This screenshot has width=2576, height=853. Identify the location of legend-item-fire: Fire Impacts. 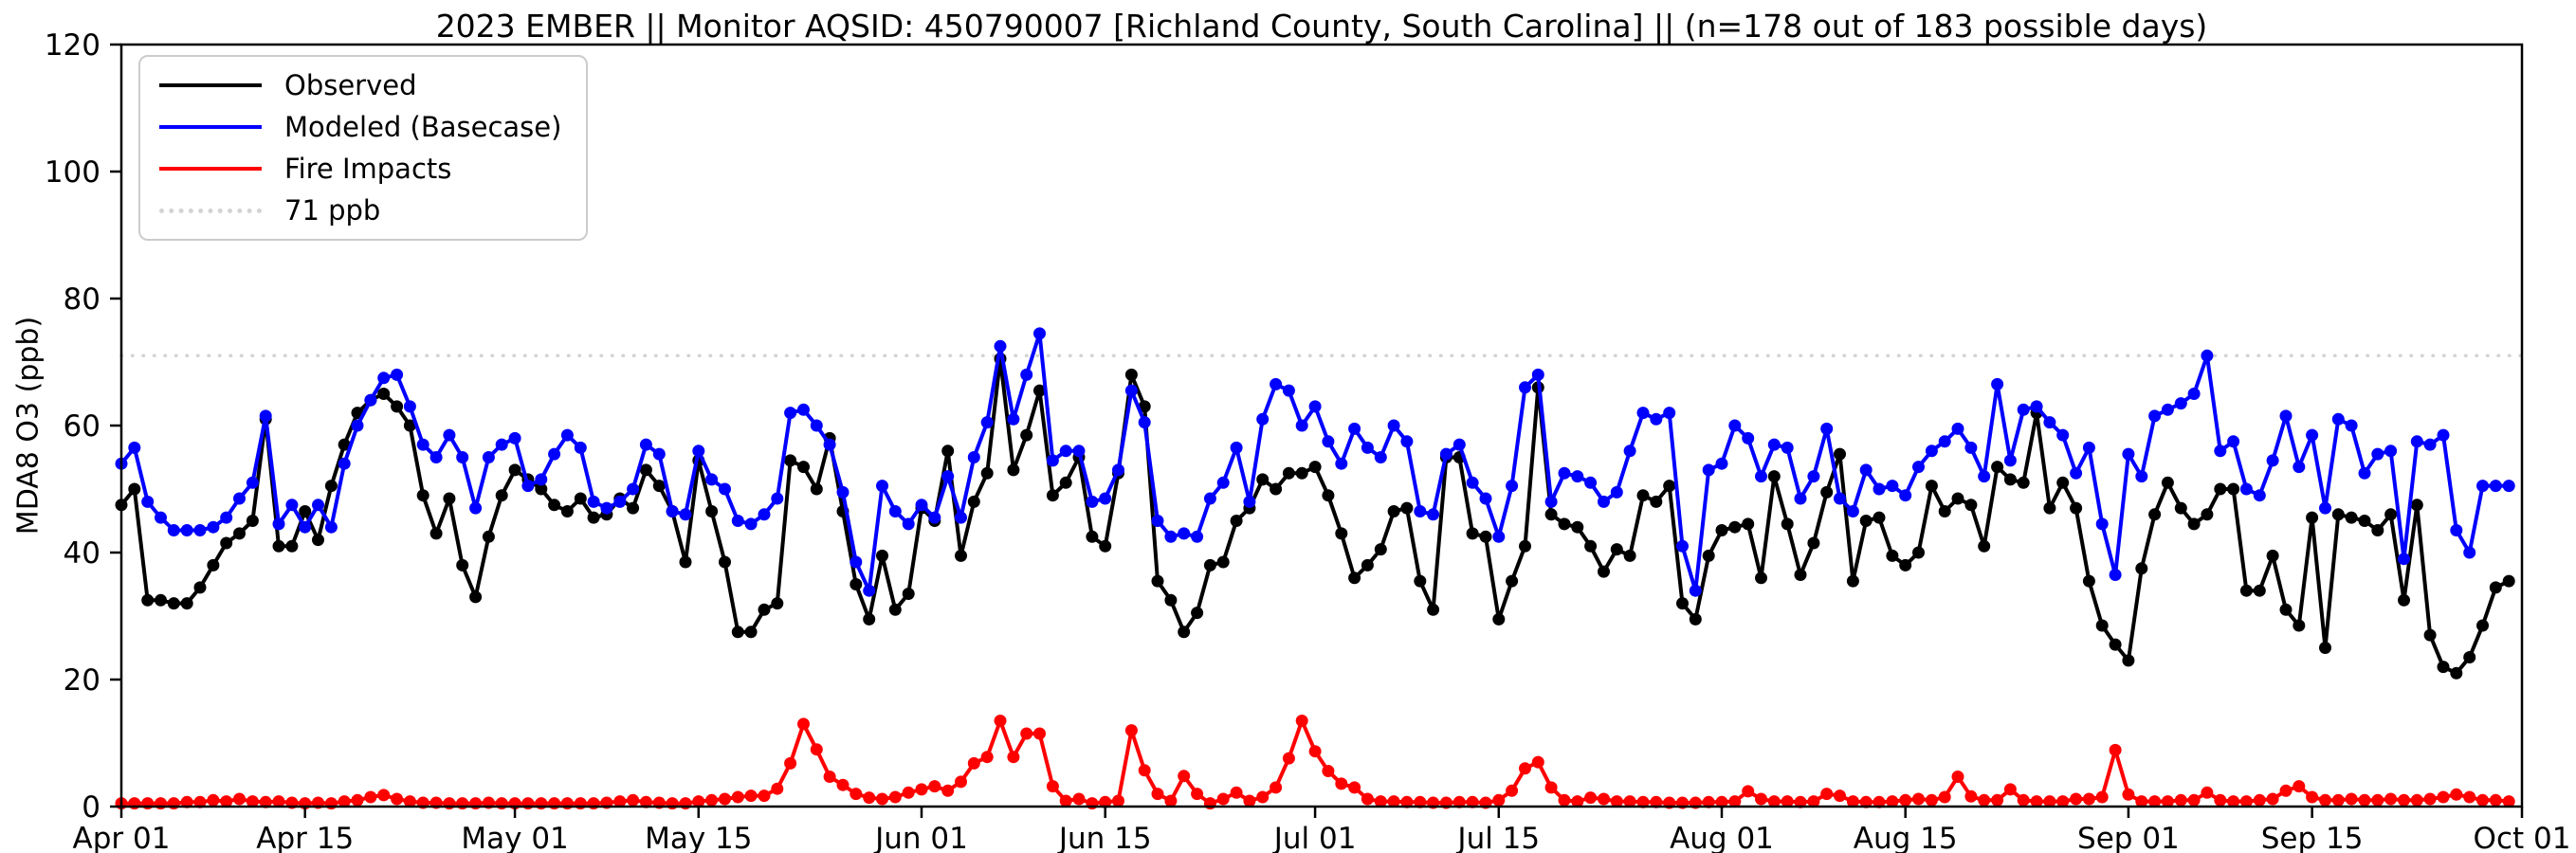
(360, 169).